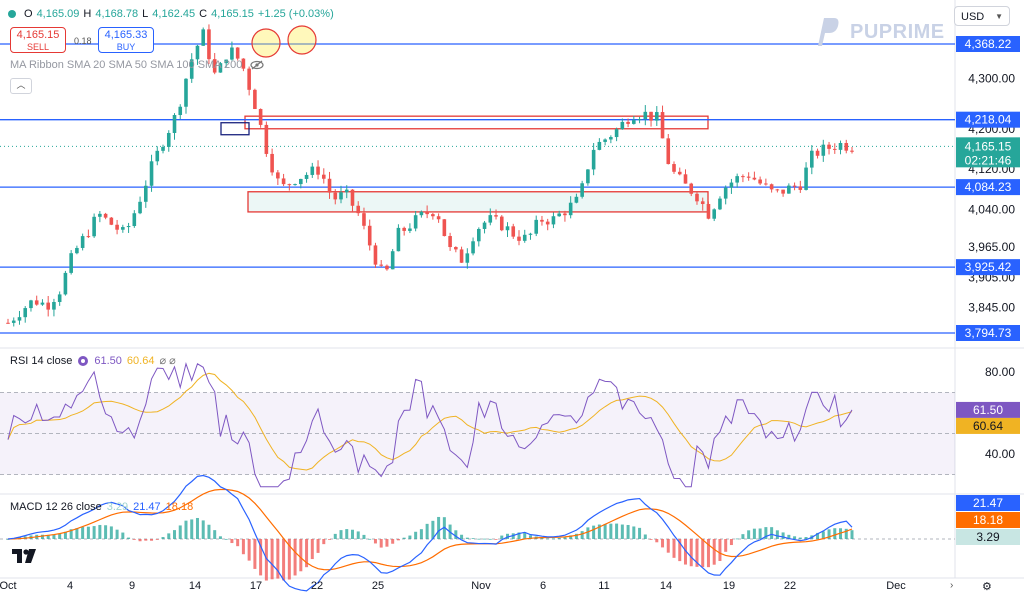  I want to click on buy-button: 4,165.33 BUY, so click(126, 40).